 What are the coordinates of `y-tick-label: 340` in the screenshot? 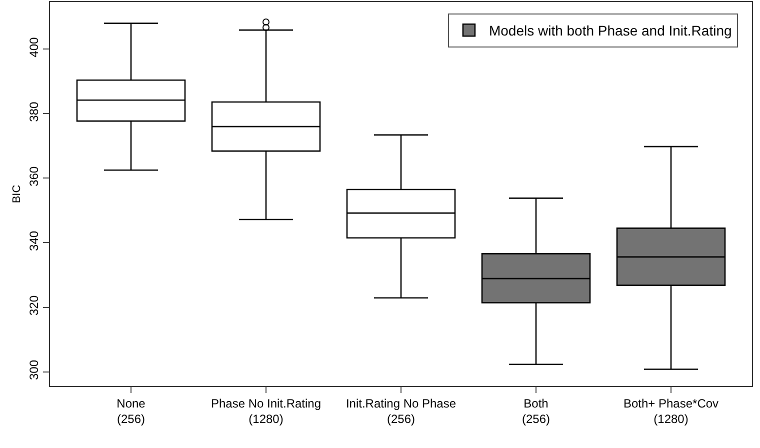 It's located at (34, 240).